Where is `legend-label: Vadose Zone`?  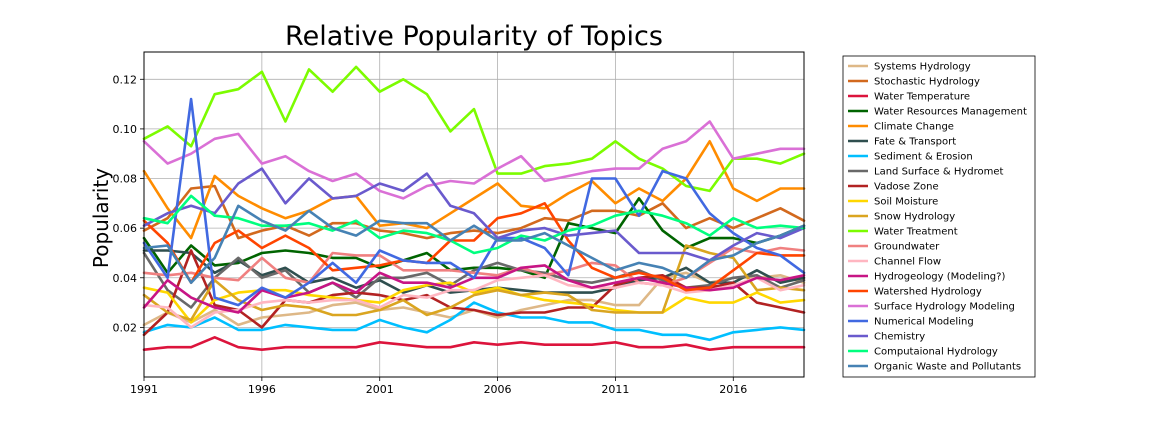 legend-label: Vadose Zone is located at coordinates (906, 187).